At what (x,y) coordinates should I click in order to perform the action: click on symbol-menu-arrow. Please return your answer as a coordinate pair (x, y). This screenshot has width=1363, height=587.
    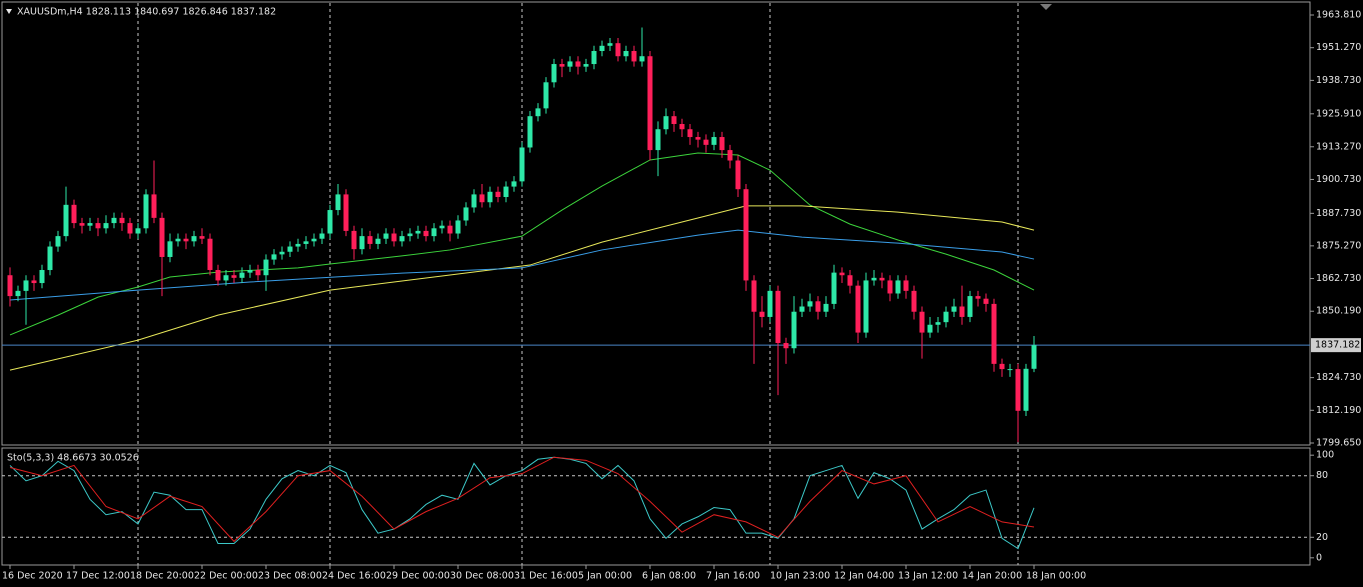
    Looking at the image, I should click on (9, 11).